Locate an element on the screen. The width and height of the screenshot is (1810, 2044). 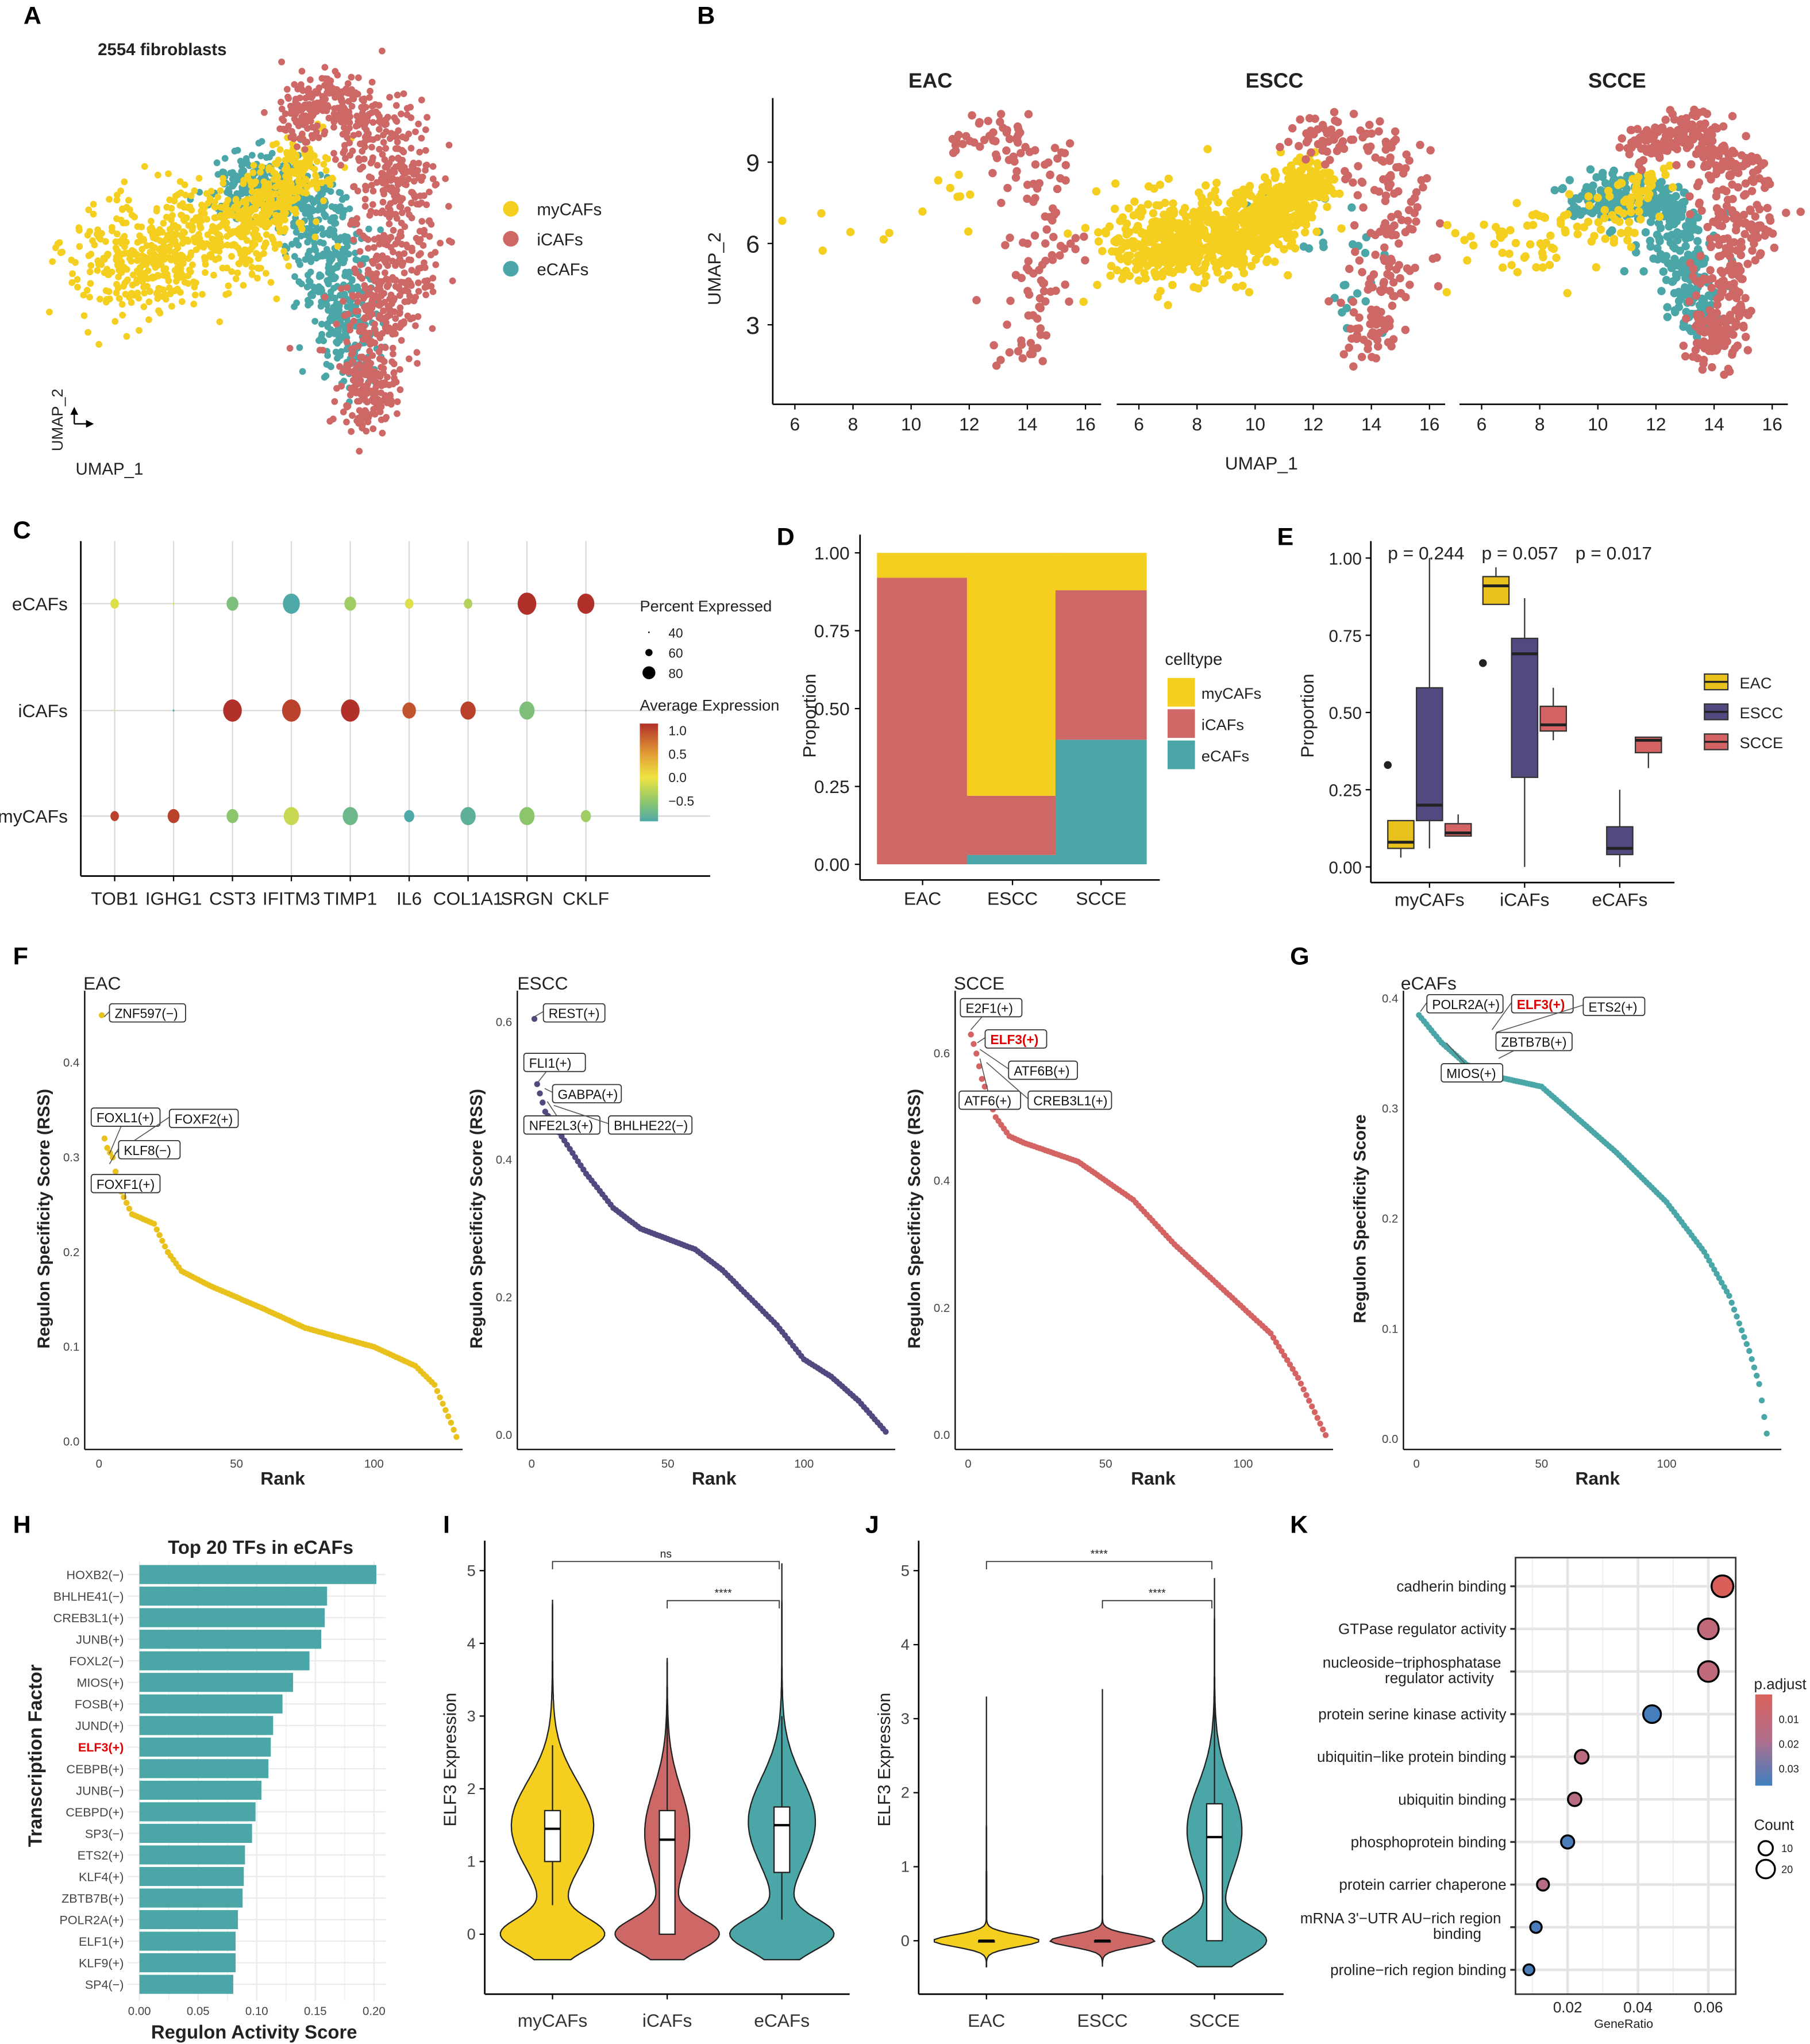
x-tick-label: 8 is located at coordinates (1197, 424).